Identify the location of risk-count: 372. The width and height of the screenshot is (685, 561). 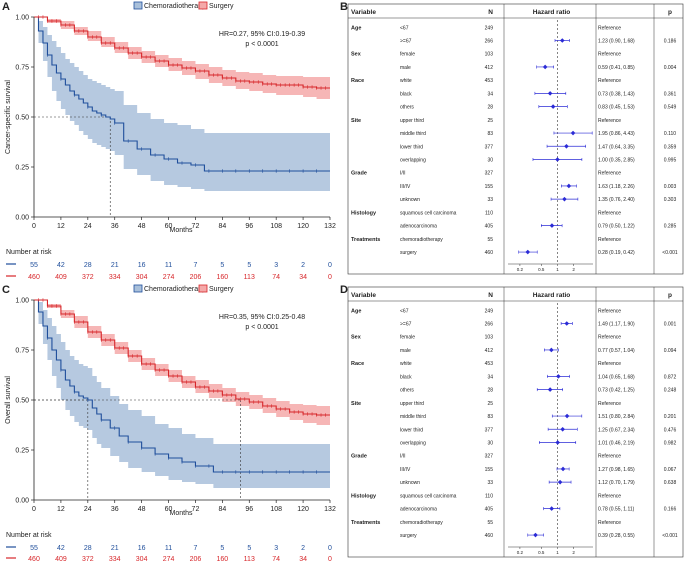
(88, 277).